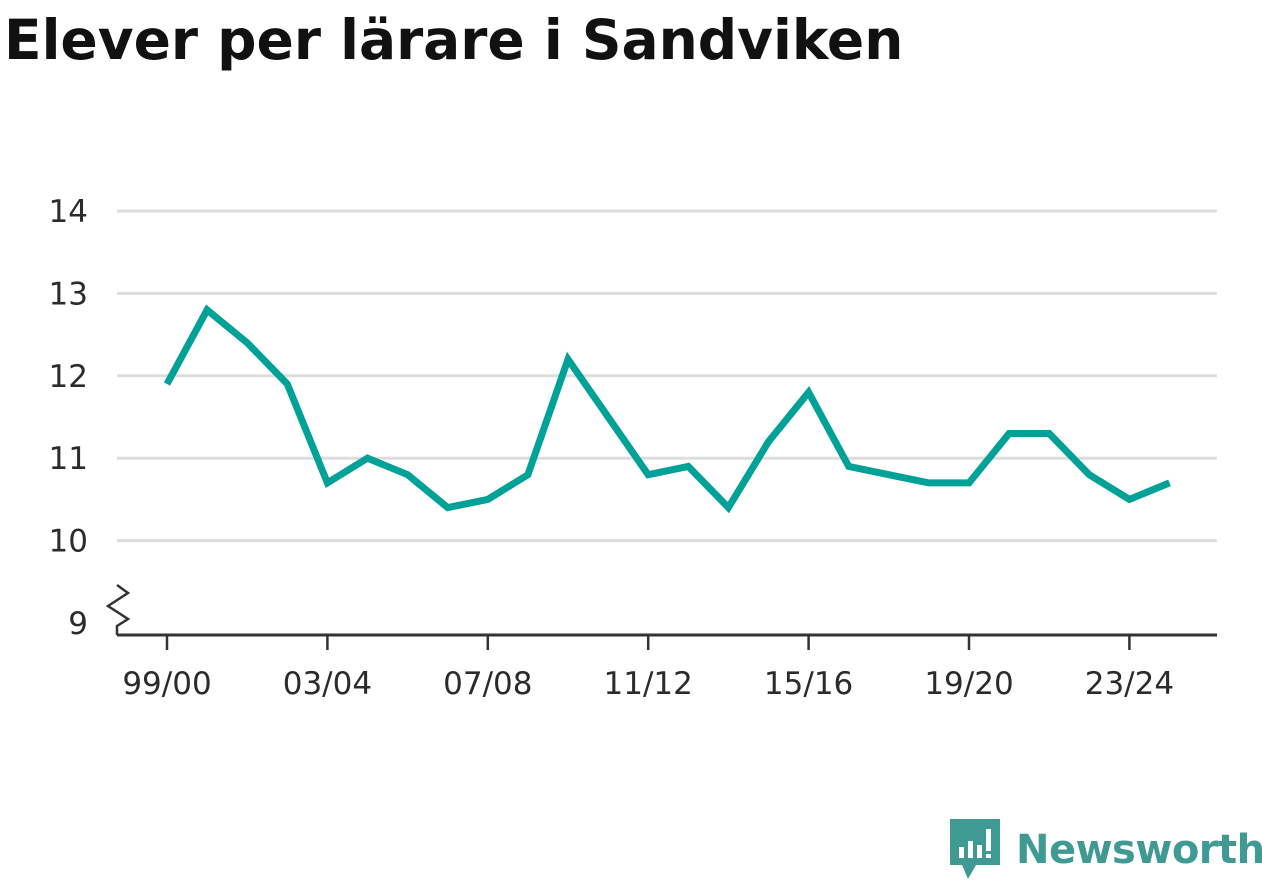 The height and width of the screenshot is (882, 1262). What do you see at coordinates (68, 212) in the screenshot?
I see `y-tick-label-14: 14` at bounding box center [68, 212].